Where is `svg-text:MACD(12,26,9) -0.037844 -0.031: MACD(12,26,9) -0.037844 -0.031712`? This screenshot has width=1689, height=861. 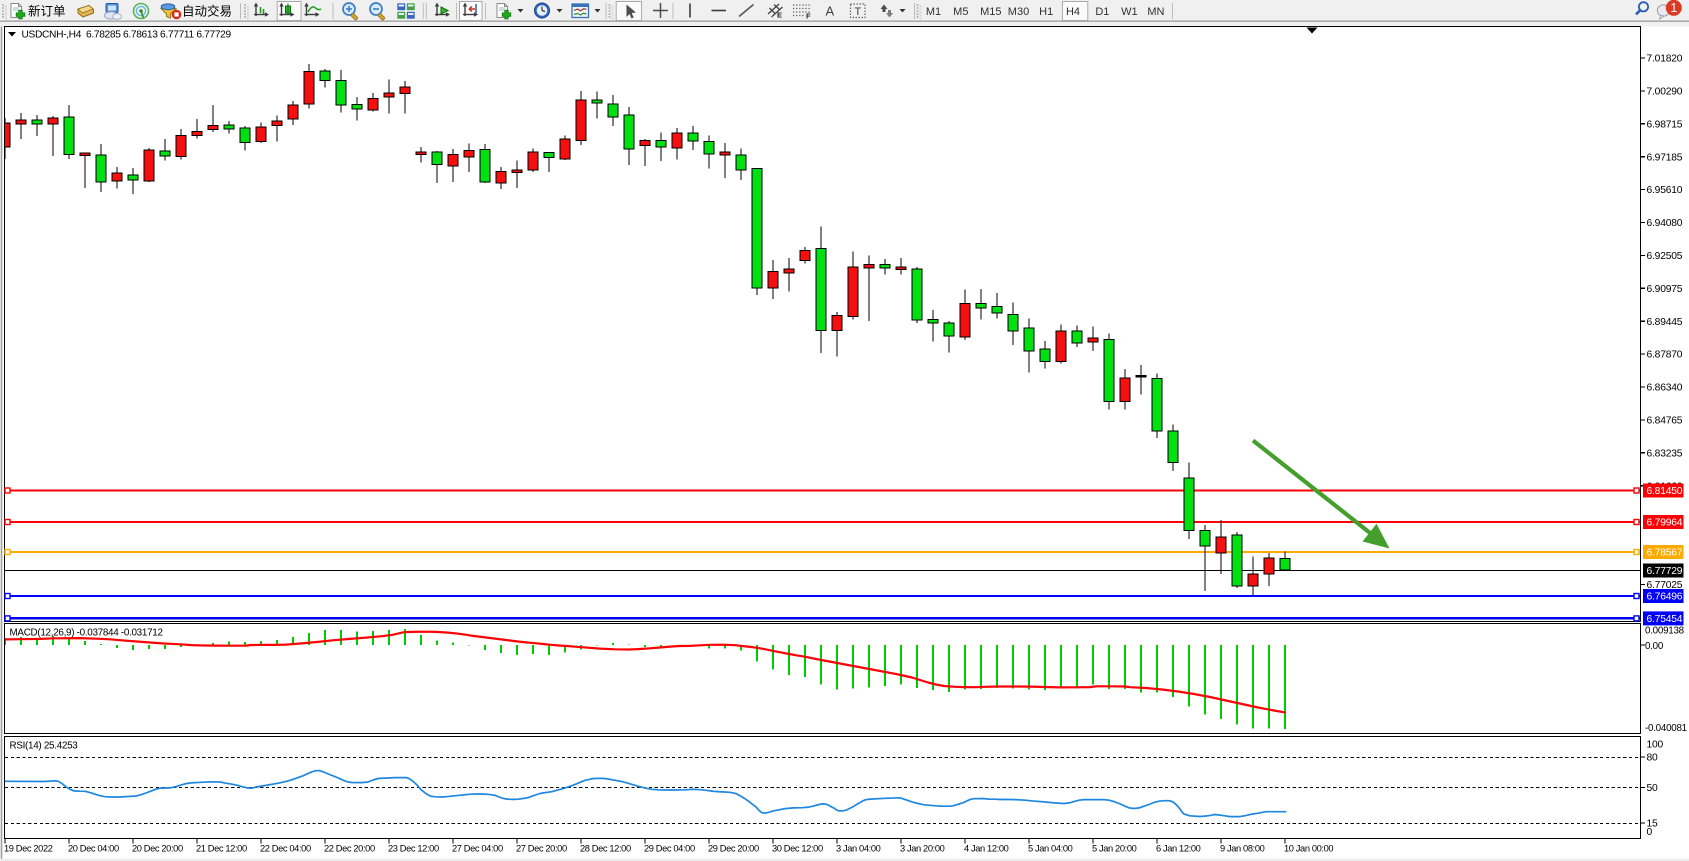
svg-text:MACD(12,26,9) -0.037844 -0.031: MACD(12,26,9) -0.037844 -0.031712 is located at coordinates (86, 632).